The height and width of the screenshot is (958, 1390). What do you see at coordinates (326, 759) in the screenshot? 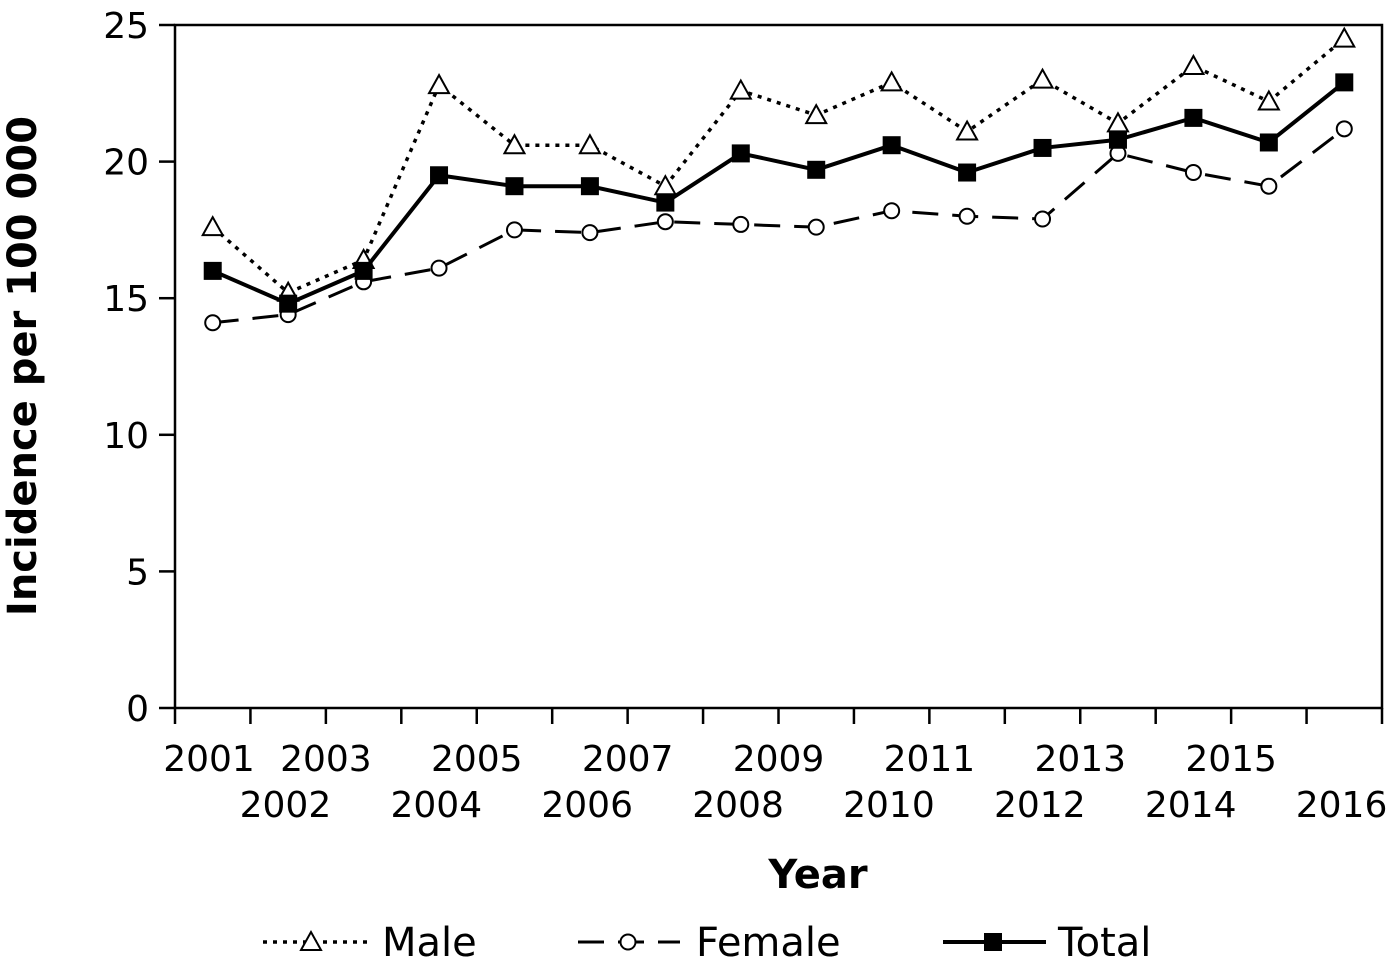
I see `x-tick-label: 2003` at bounding box center [326, 759].